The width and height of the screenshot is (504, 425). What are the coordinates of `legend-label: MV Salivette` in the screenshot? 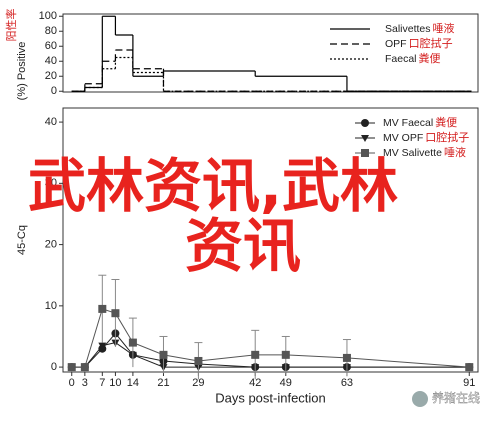 It's located at (412, 153).